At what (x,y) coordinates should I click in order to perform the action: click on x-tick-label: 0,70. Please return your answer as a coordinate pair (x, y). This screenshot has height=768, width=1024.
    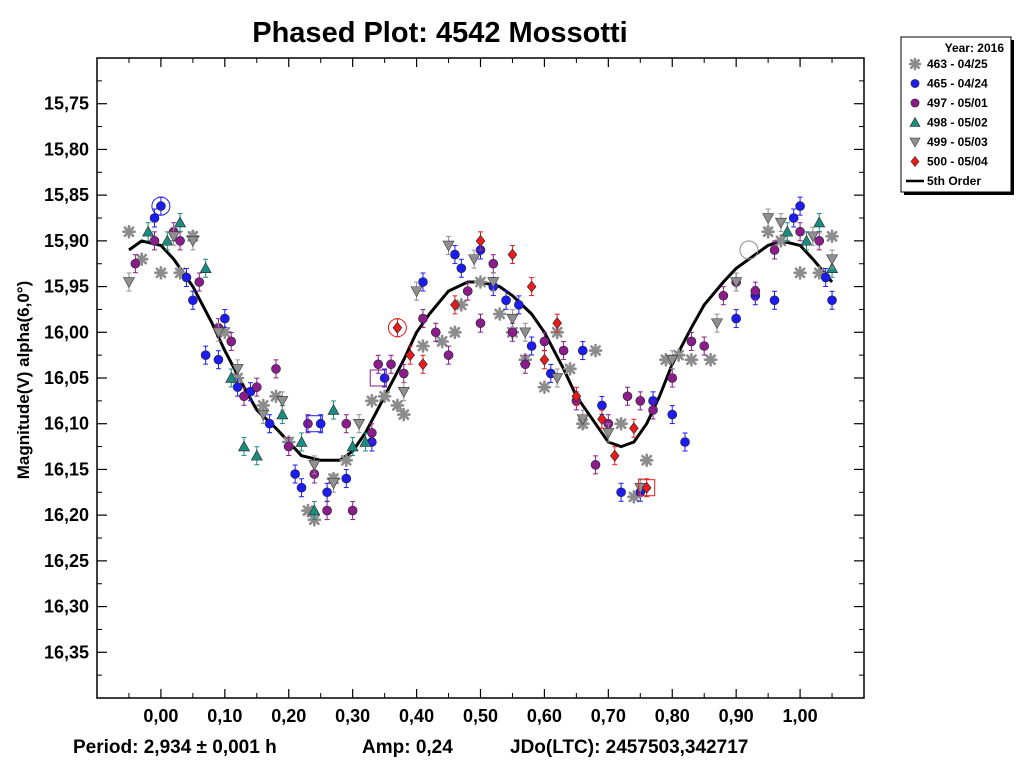
    Looking at the image, I should click on (608, 716).